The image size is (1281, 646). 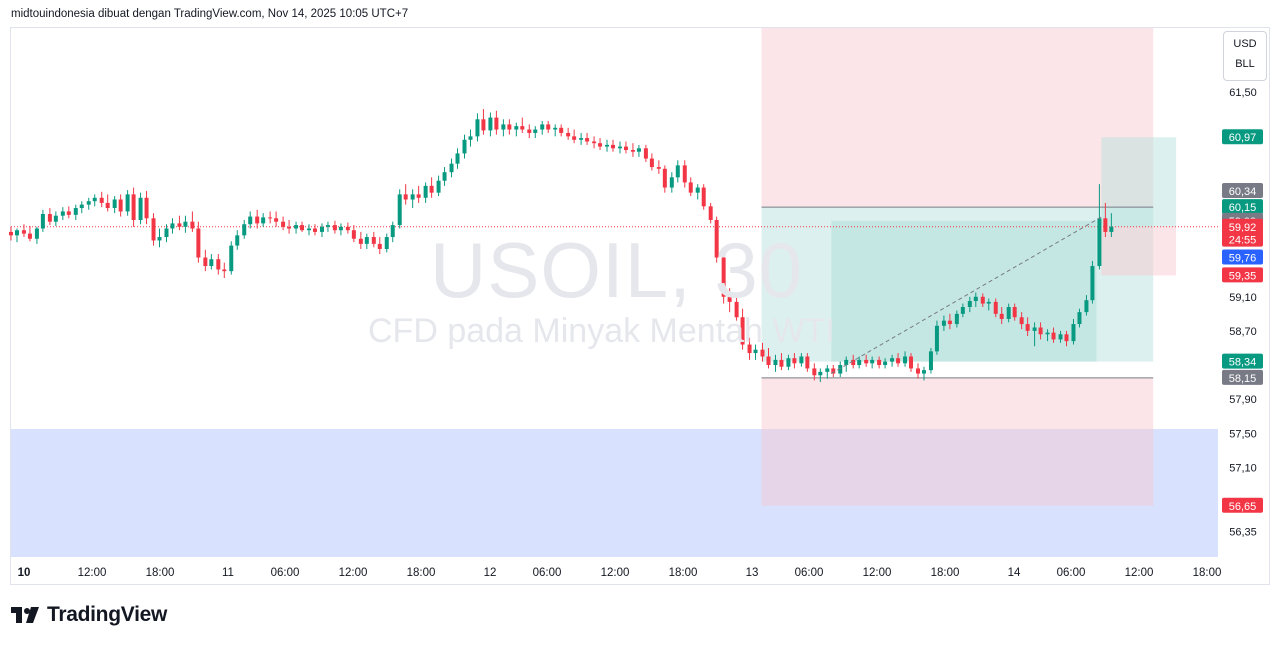 I want to click on currency-unit-box: USD BLL, so click(x=1245, y=56).